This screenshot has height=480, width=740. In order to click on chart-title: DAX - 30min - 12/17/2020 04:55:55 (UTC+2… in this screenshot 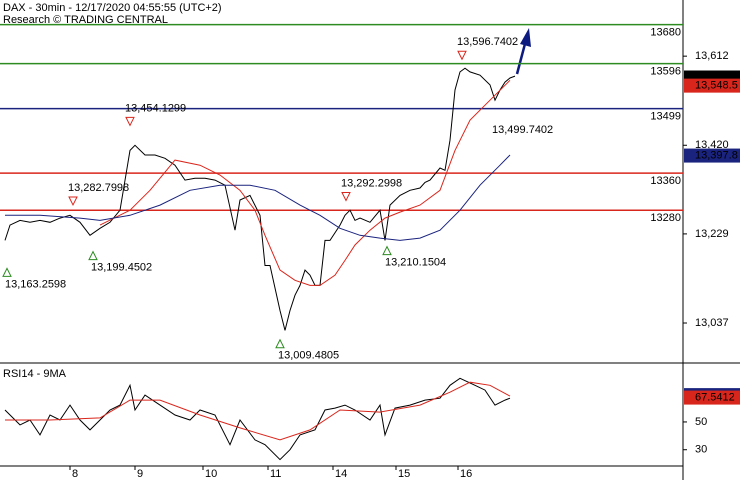, I will do `click(112, 8)`.